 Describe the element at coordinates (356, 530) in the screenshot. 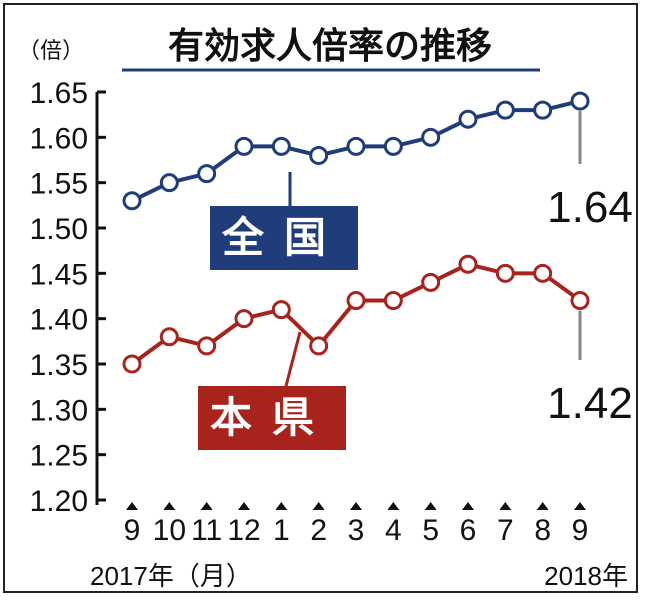

I see `x-tick-label: 3` at that location.